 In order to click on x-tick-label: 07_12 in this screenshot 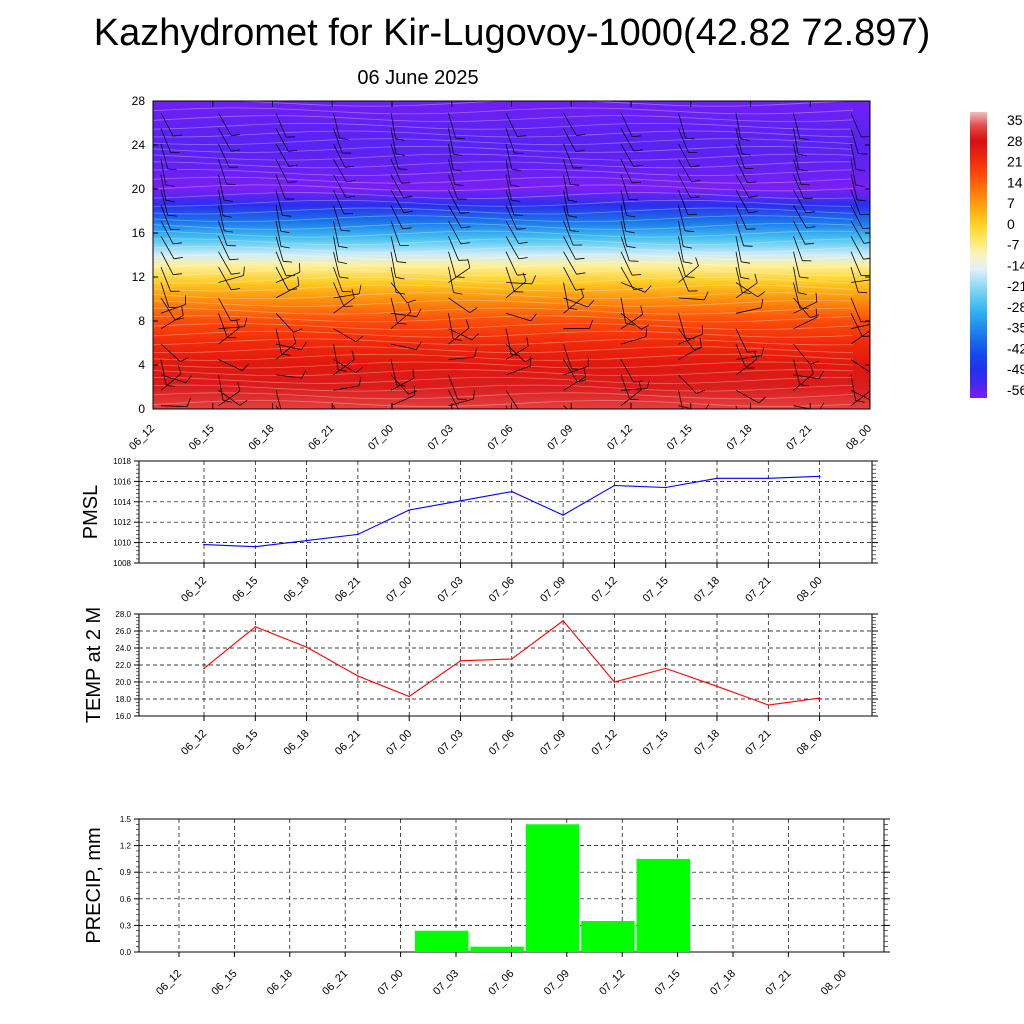, I will do `click(620, 438)`.